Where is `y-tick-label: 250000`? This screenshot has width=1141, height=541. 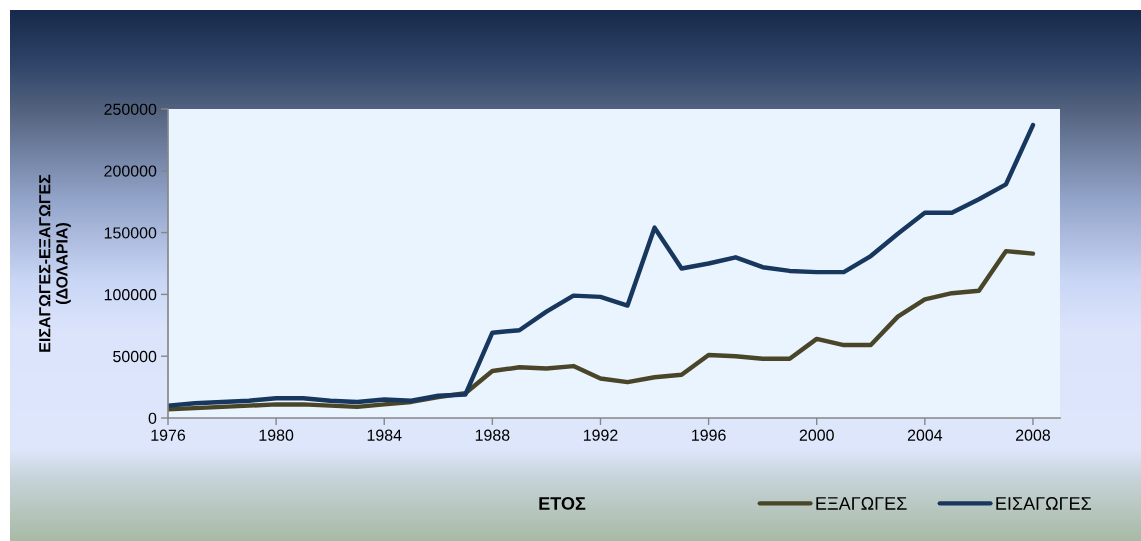 y-tick-label: 250000 is located at coordinates (130, 109).